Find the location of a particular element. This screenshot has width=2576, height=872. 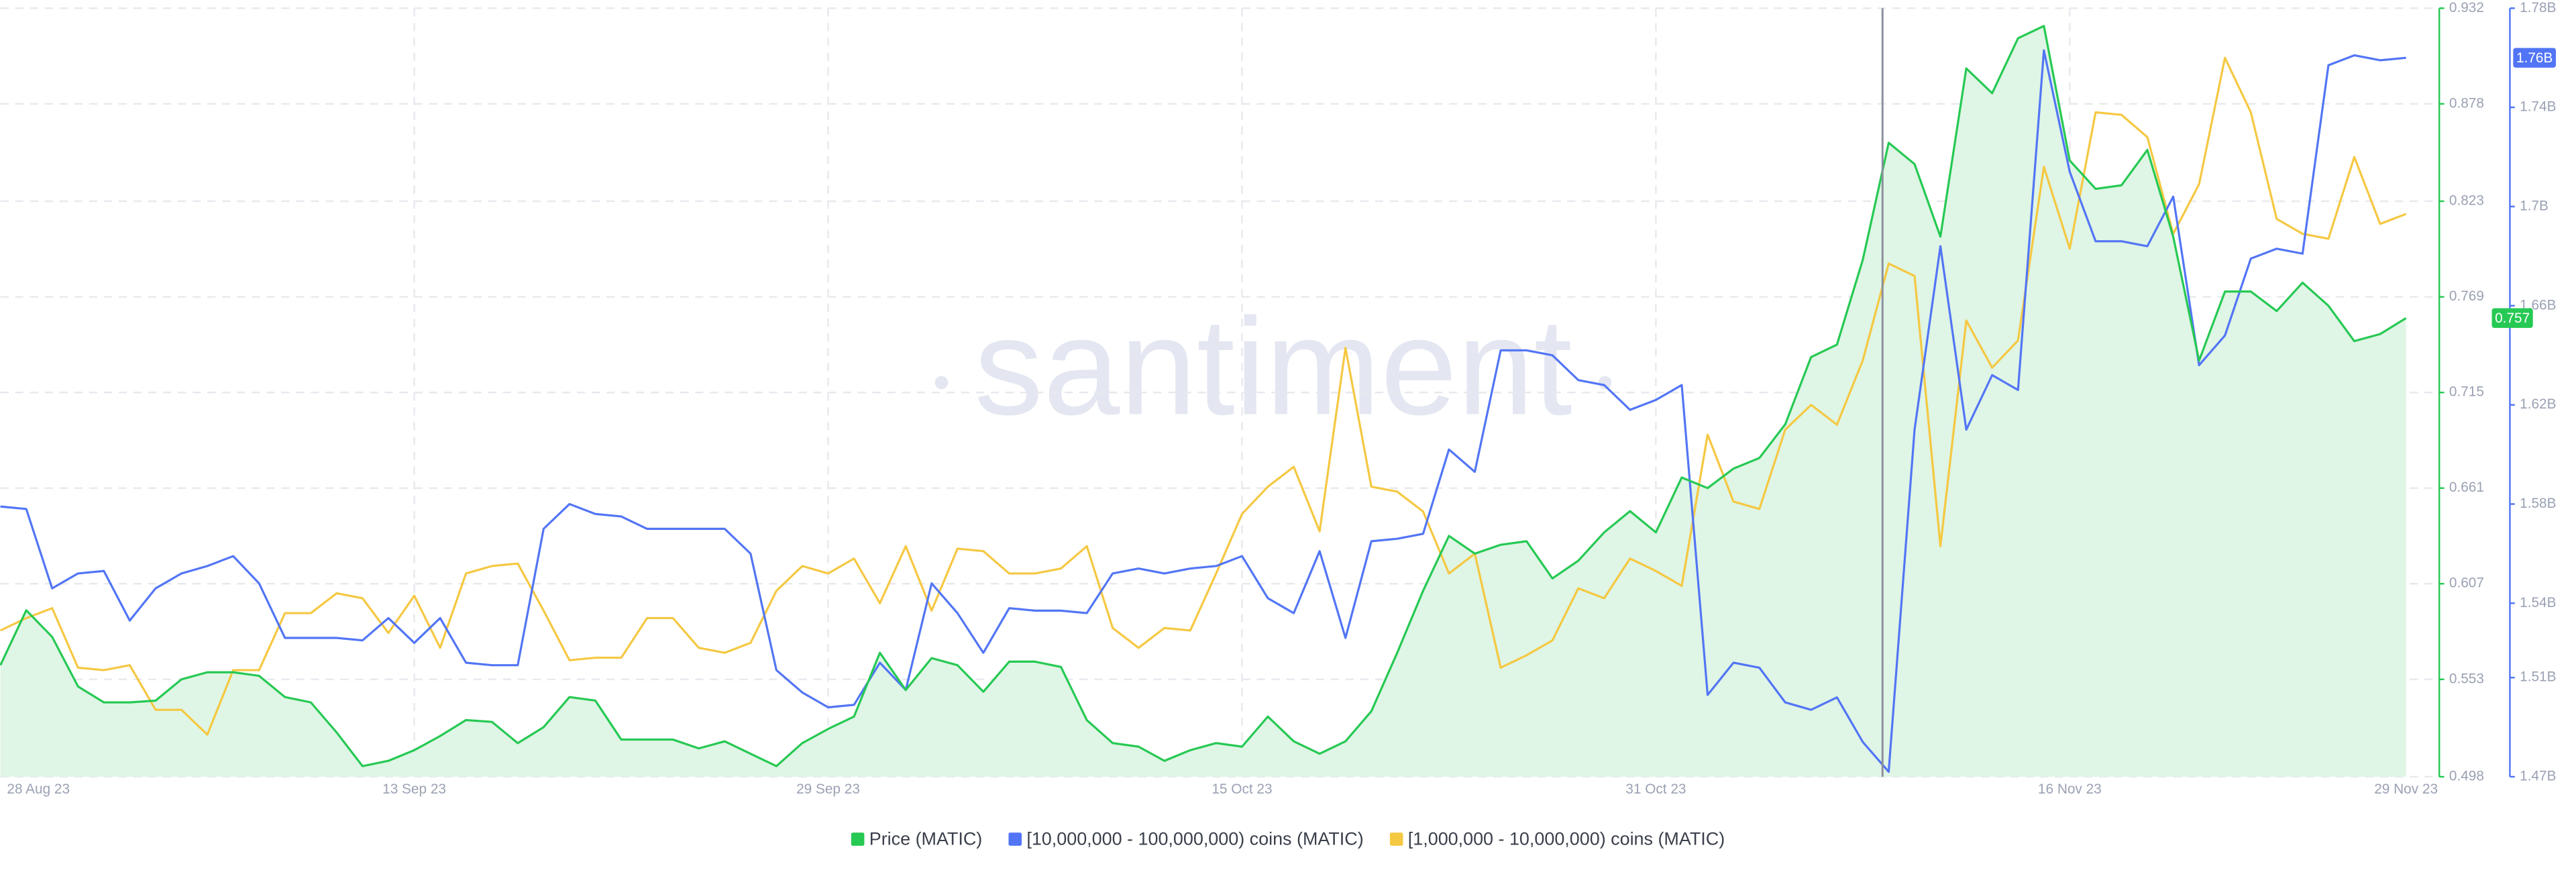

legend-label: [1,000,000 - 10,000,000) coins (MATIC) is located at coordinates (1566, 839).